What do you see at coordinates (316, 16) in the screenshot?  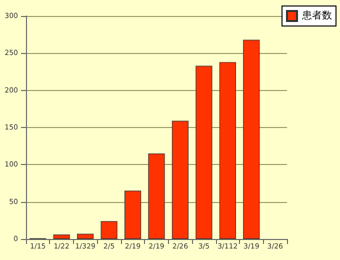 I see `legend-label: 患者数` at bounding box center [316, 16].